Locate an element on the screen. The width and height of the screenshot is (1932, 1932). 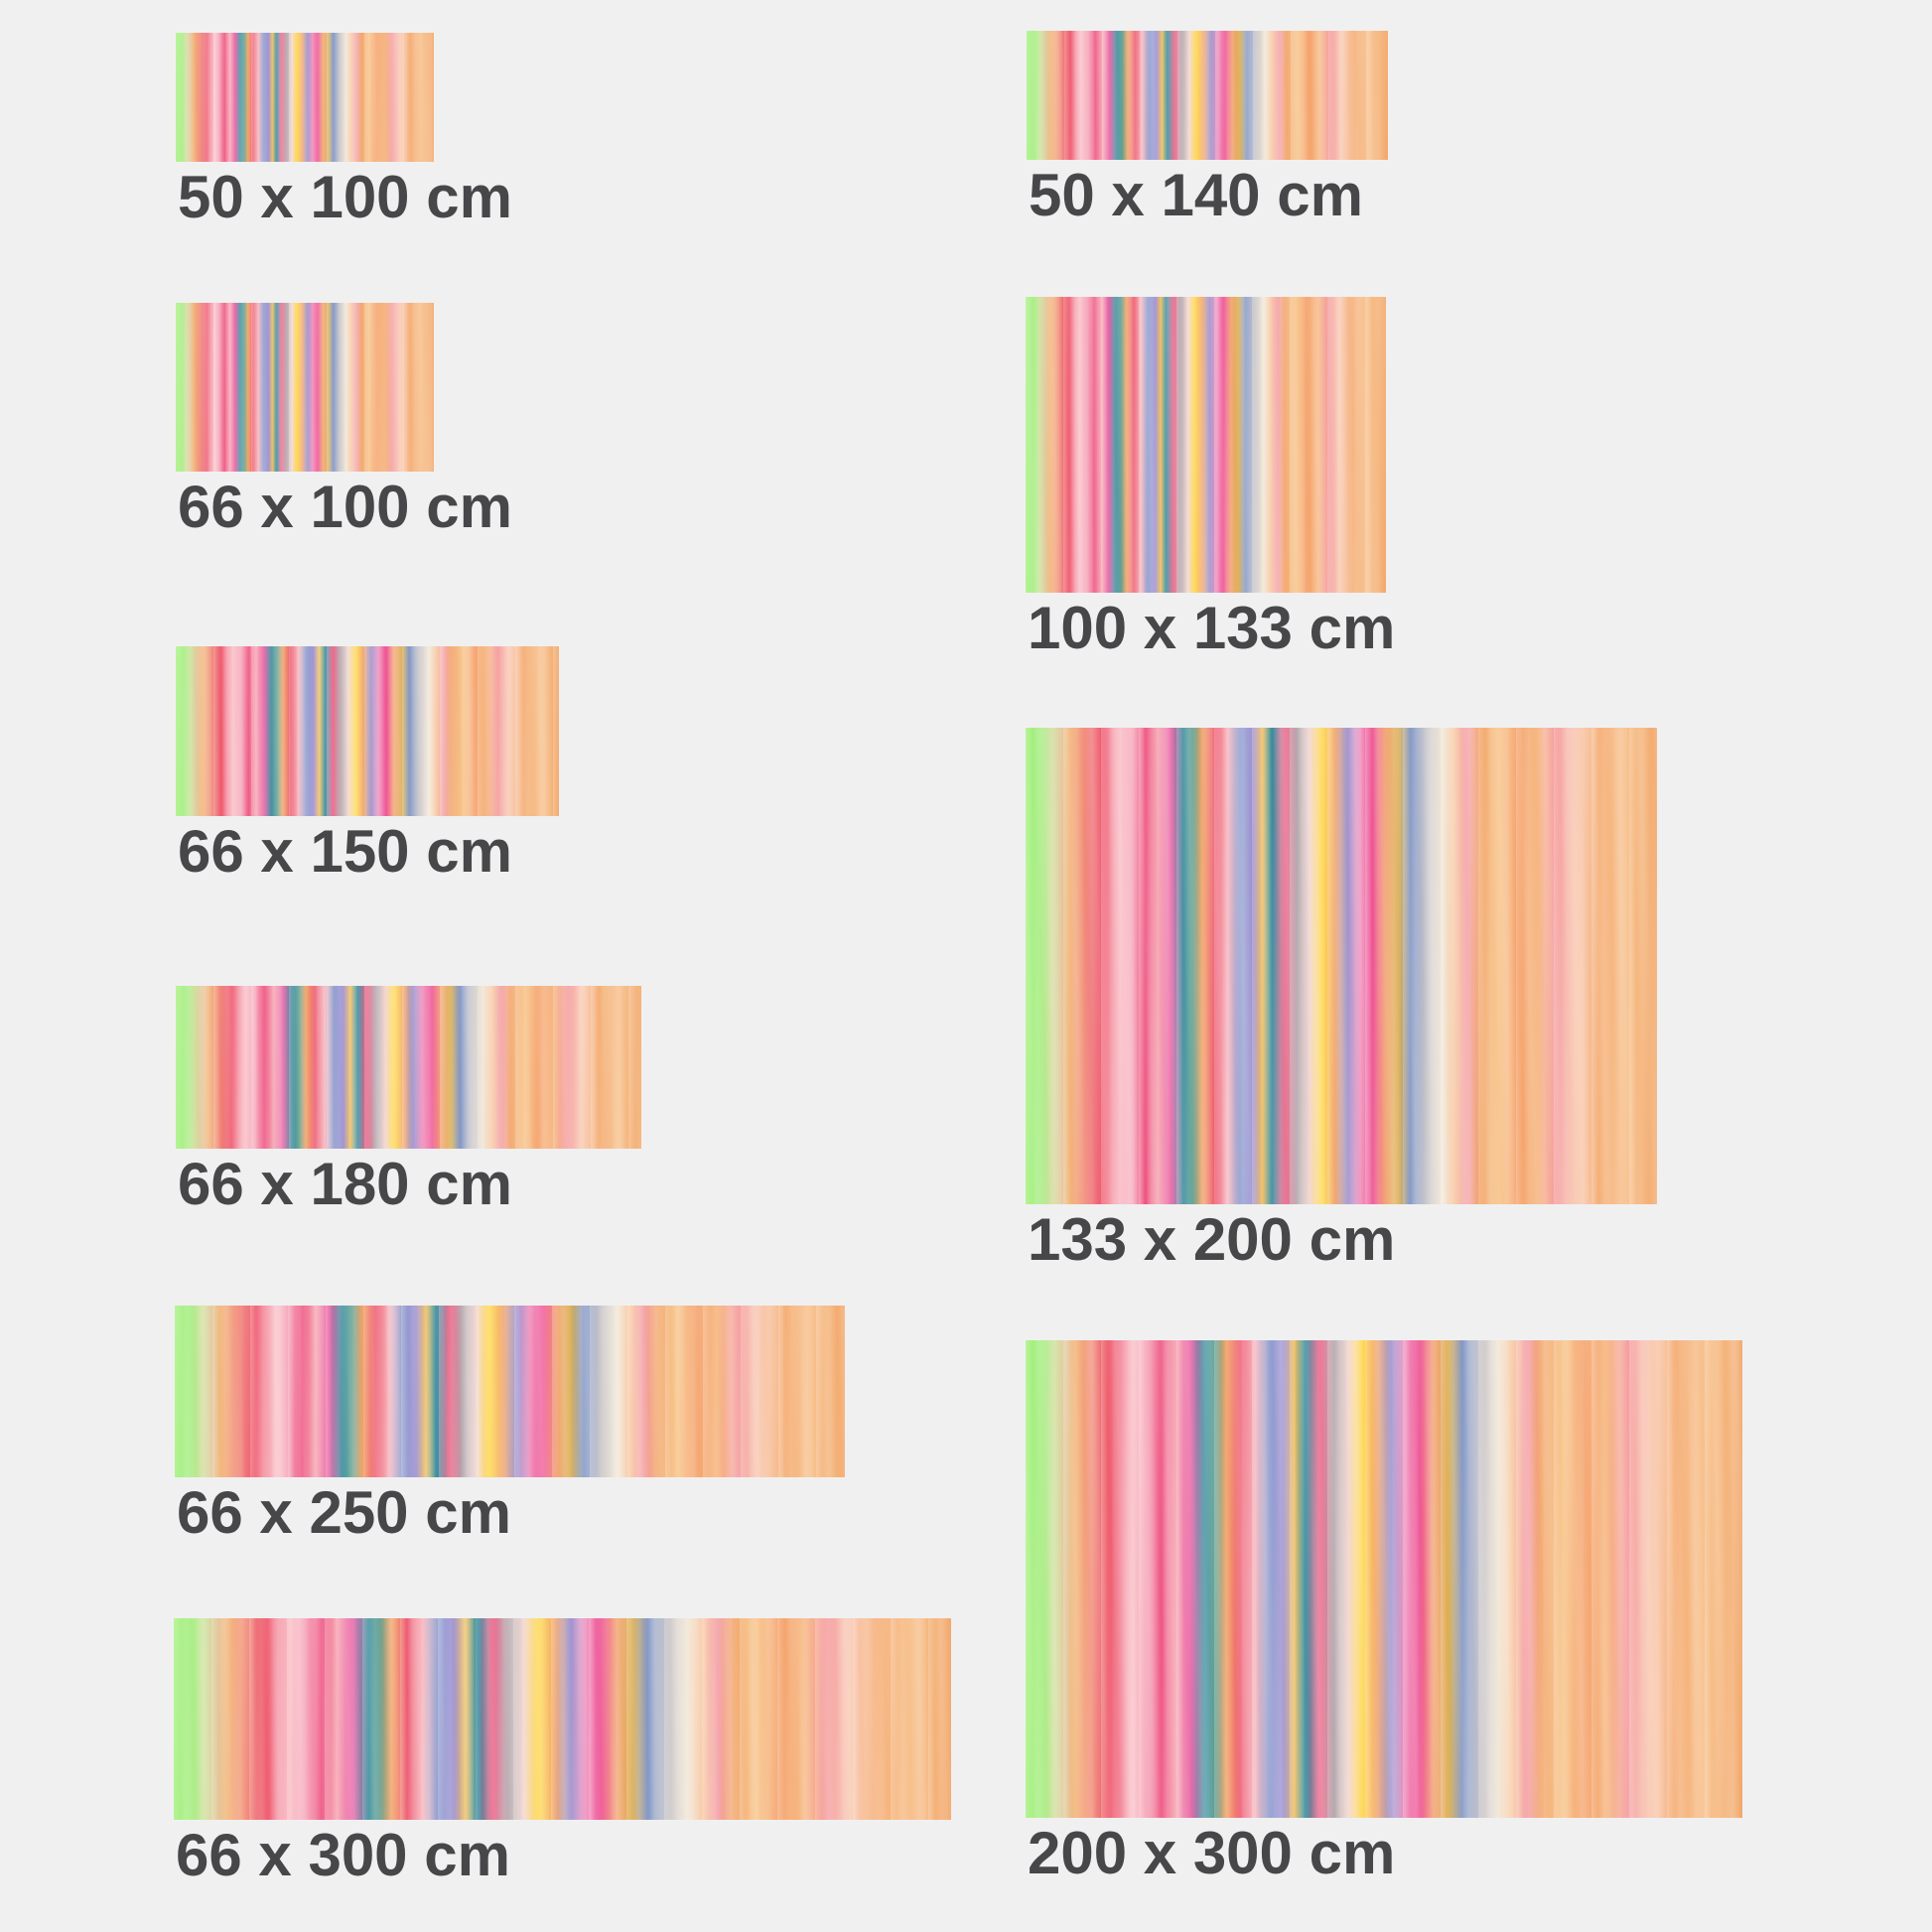
size-label: 66 x 150 cm is located at coordinates (345, 852).